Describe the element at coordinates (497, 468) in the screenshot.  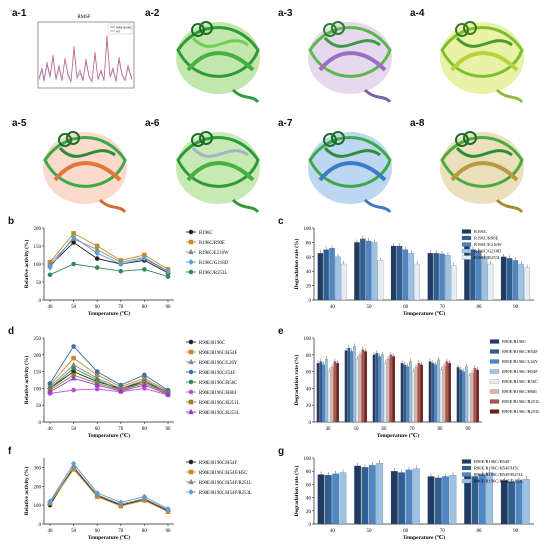
I see `legend-label: R90E/R196C/H54F/H5C` at that location.